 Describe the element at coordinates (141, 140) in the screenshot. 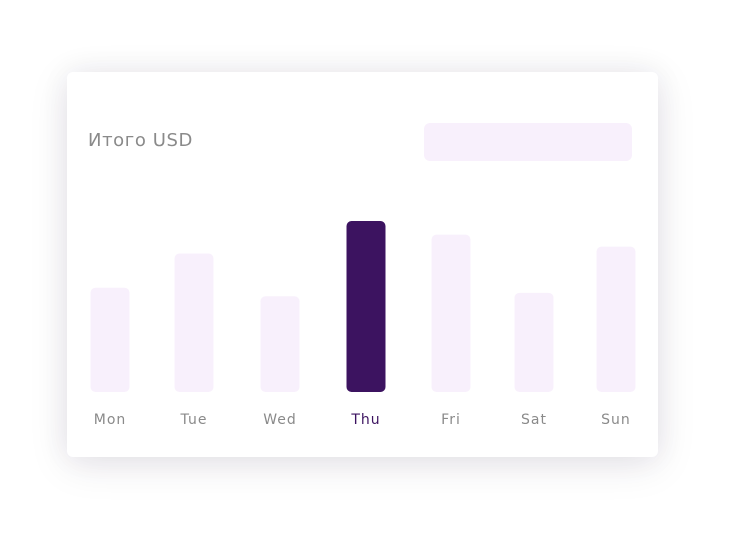

I see `chart-title: Итого USD` at that location.